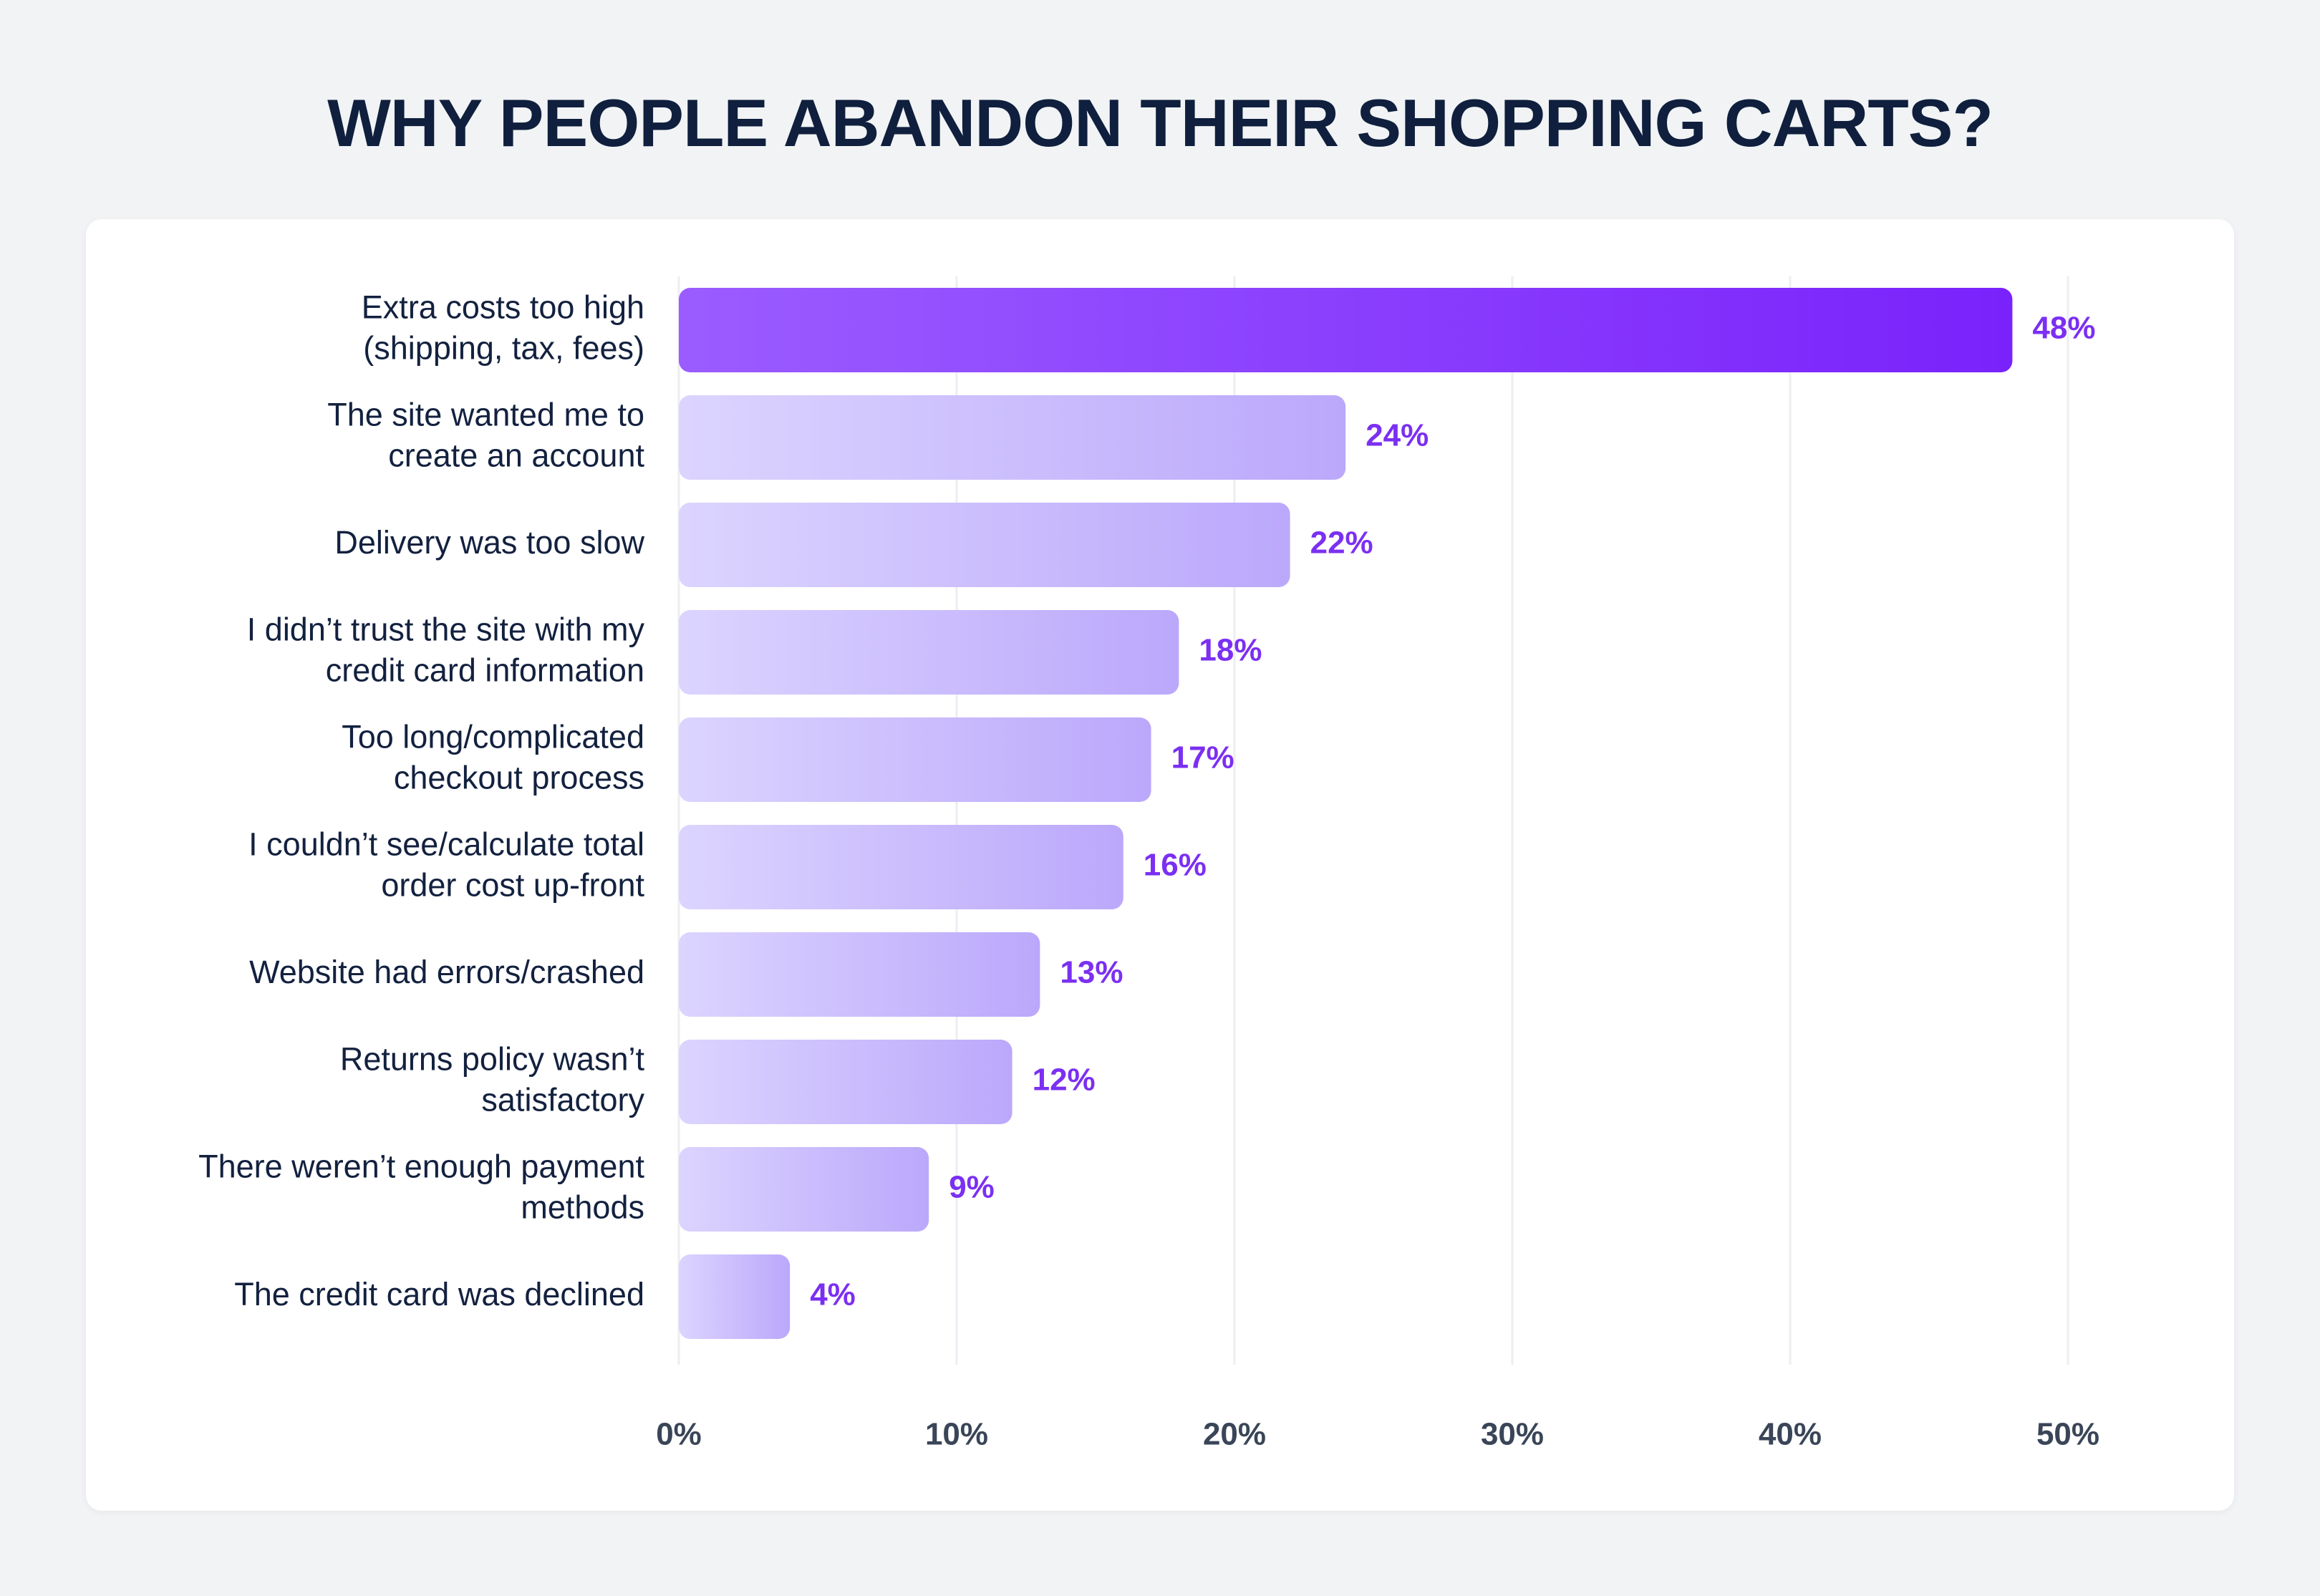 The width and height of the screenshot is (2320, 1596). Describe the element at coordinates (1175, 866) in the screenshot. I see `value-label: 16%` at that location.